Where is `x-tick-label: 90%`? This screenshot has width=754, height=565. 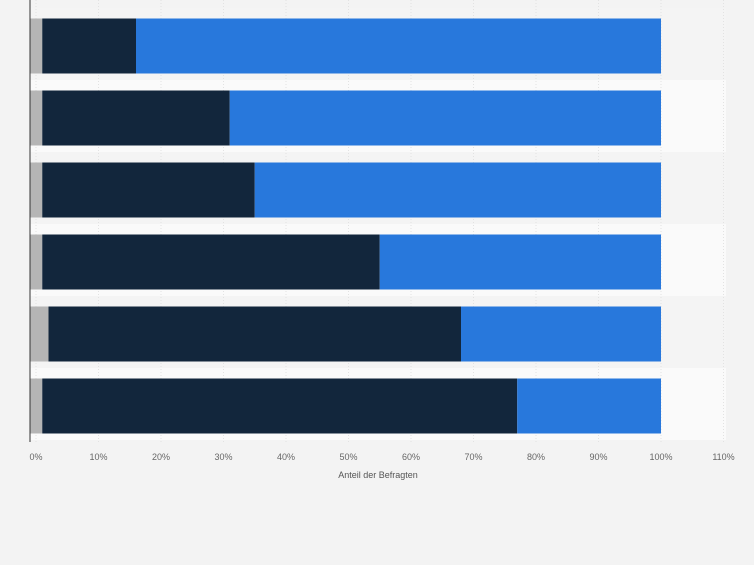
x-tick-label: 90% is located at coordinates (598, 457).